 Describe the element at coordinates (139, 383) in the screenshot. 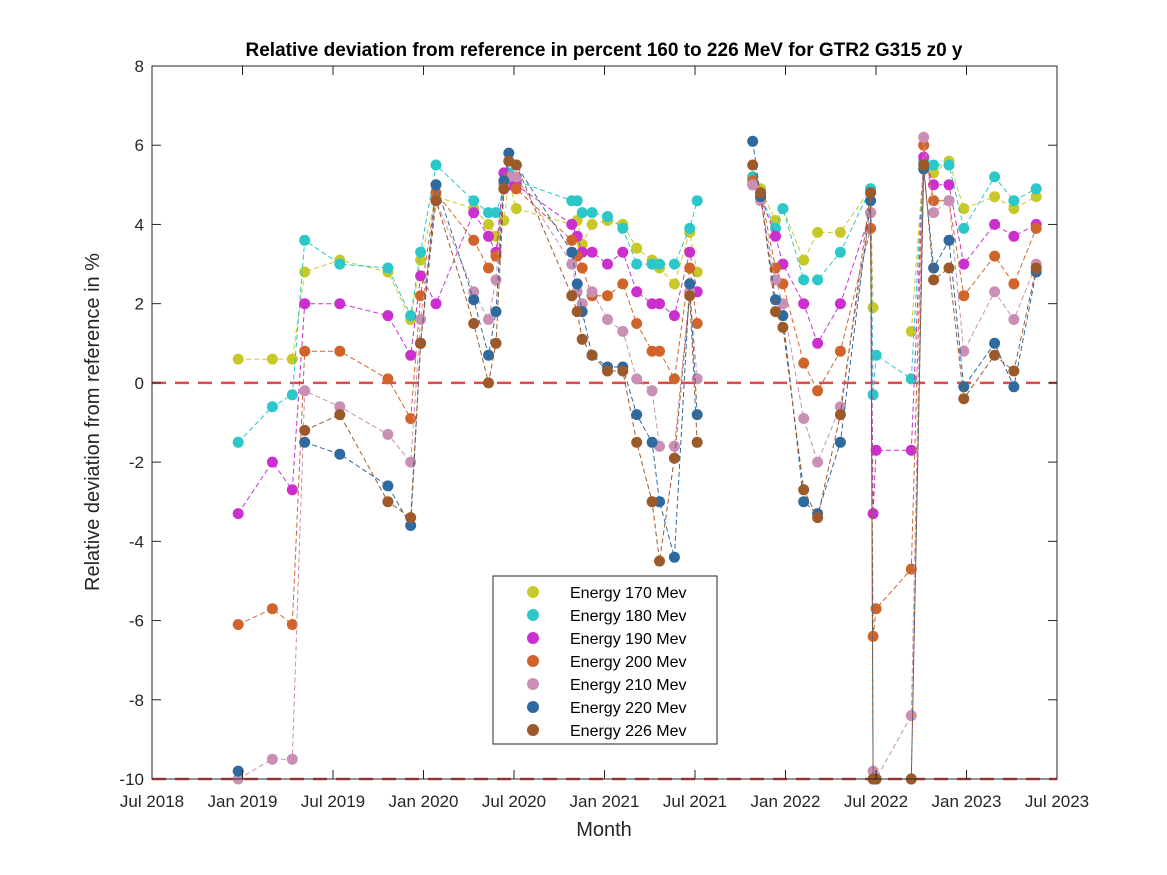

I see `y-tick-label: 0` at that location.